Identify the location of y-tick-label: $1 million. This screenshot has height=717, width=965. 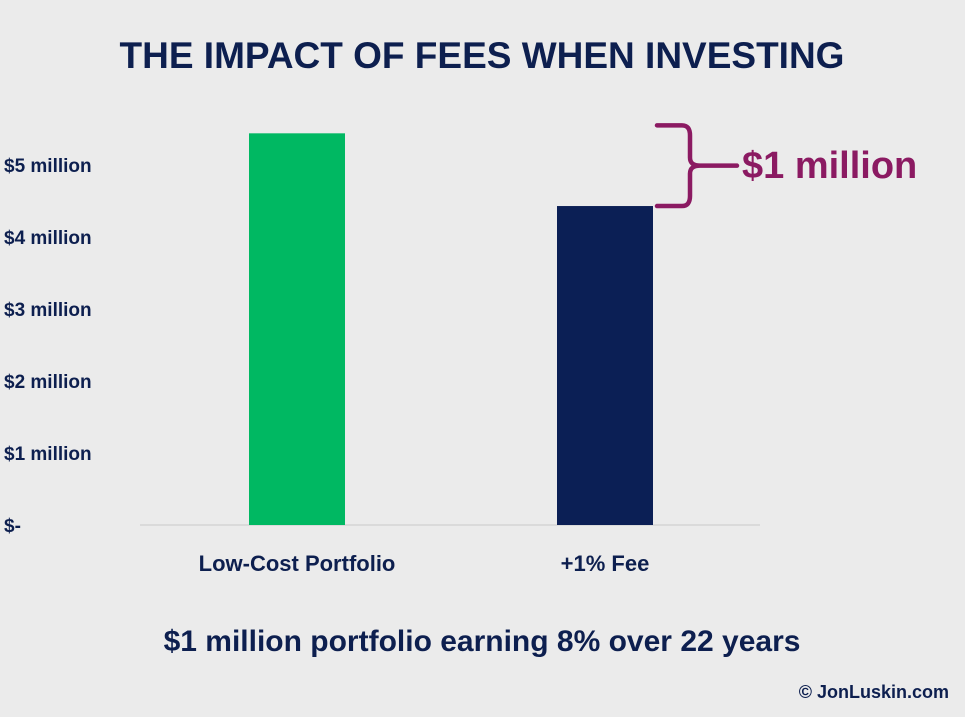
(48, 454).